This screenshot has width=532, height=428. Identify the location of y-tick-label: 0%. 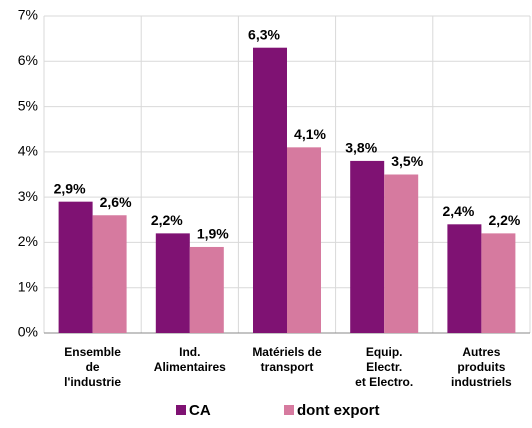
(28, 332).